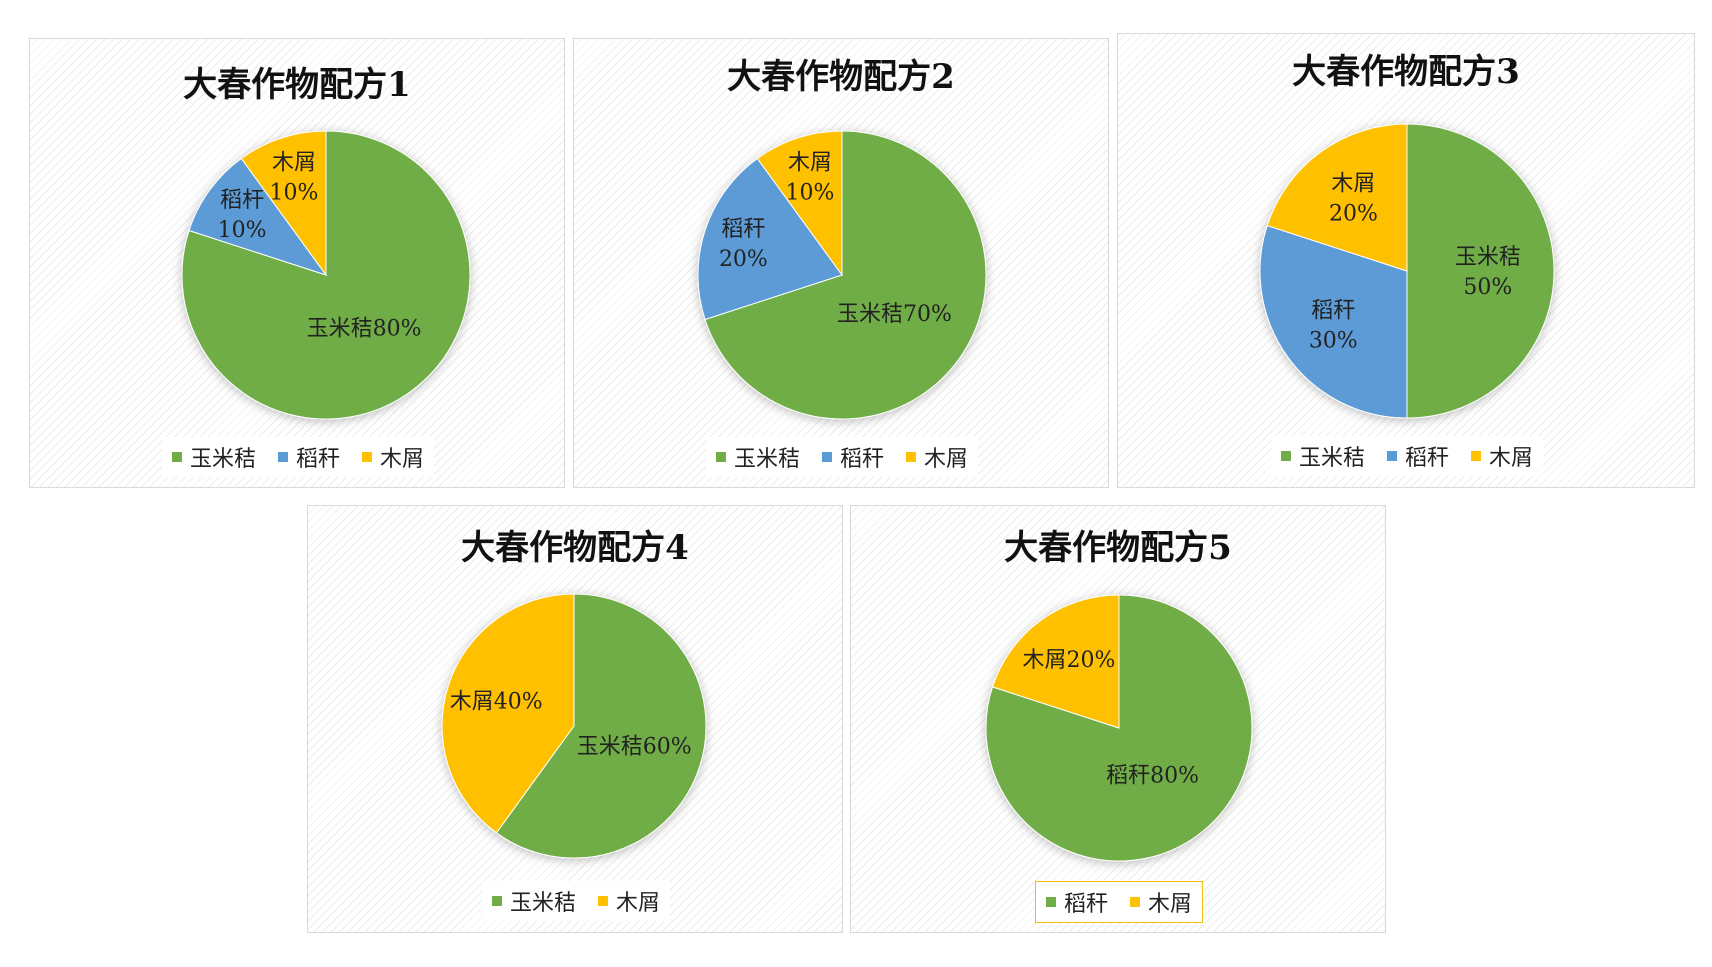 The height and width of the screenshot is (967, 1712). Describe the element at coordinates (1333, 326) in the screenshot. I see `slice-label-稻秆: 稻秆 30%` at that location.